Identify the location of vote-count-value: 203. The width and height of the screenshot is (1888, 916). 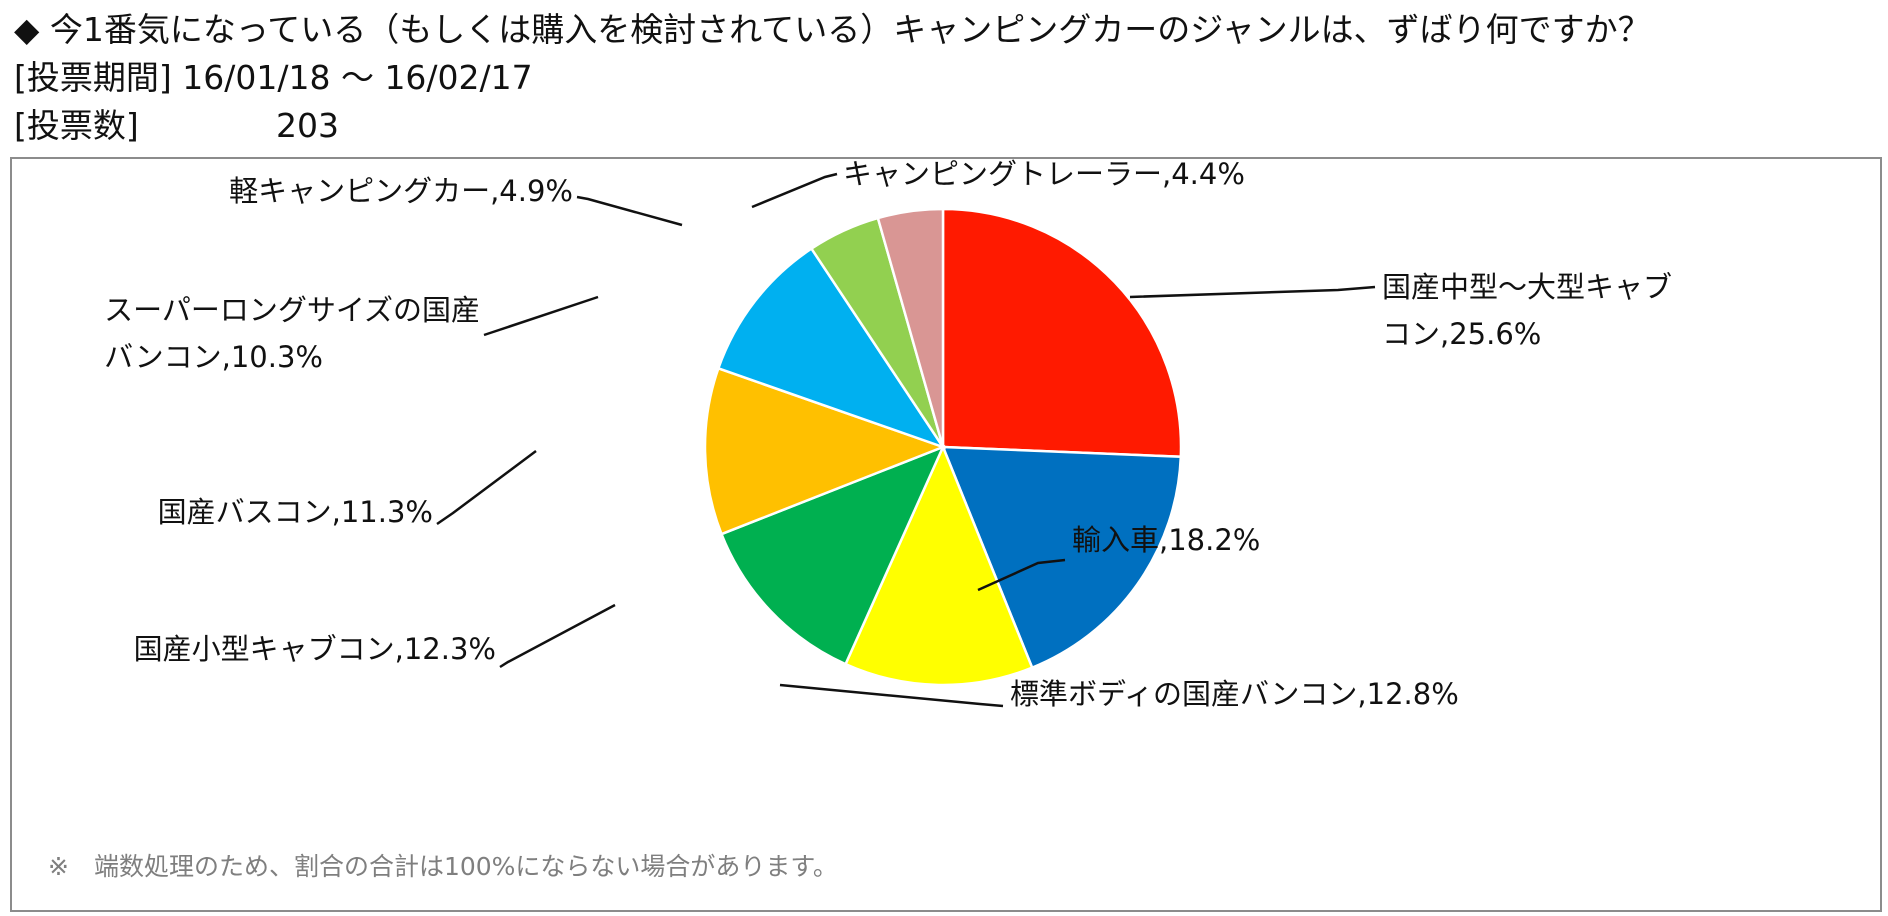
(307, 125).